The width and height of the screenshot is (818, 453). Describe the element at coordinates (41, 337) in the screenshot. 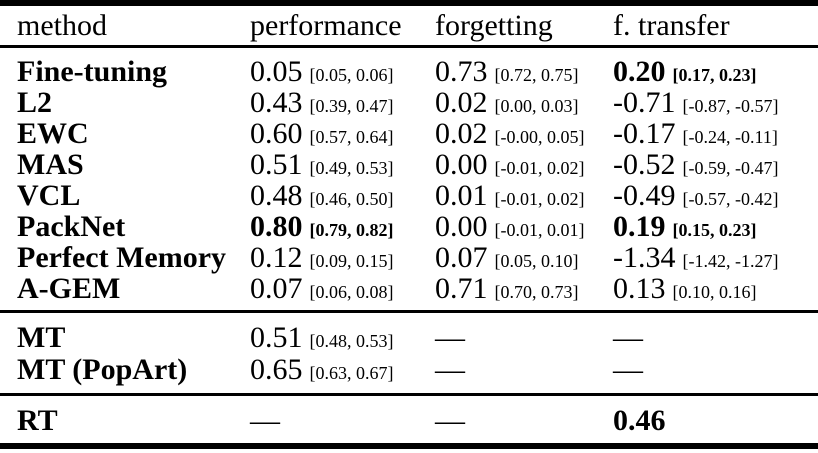

I see `method-cell: MT` at that location.